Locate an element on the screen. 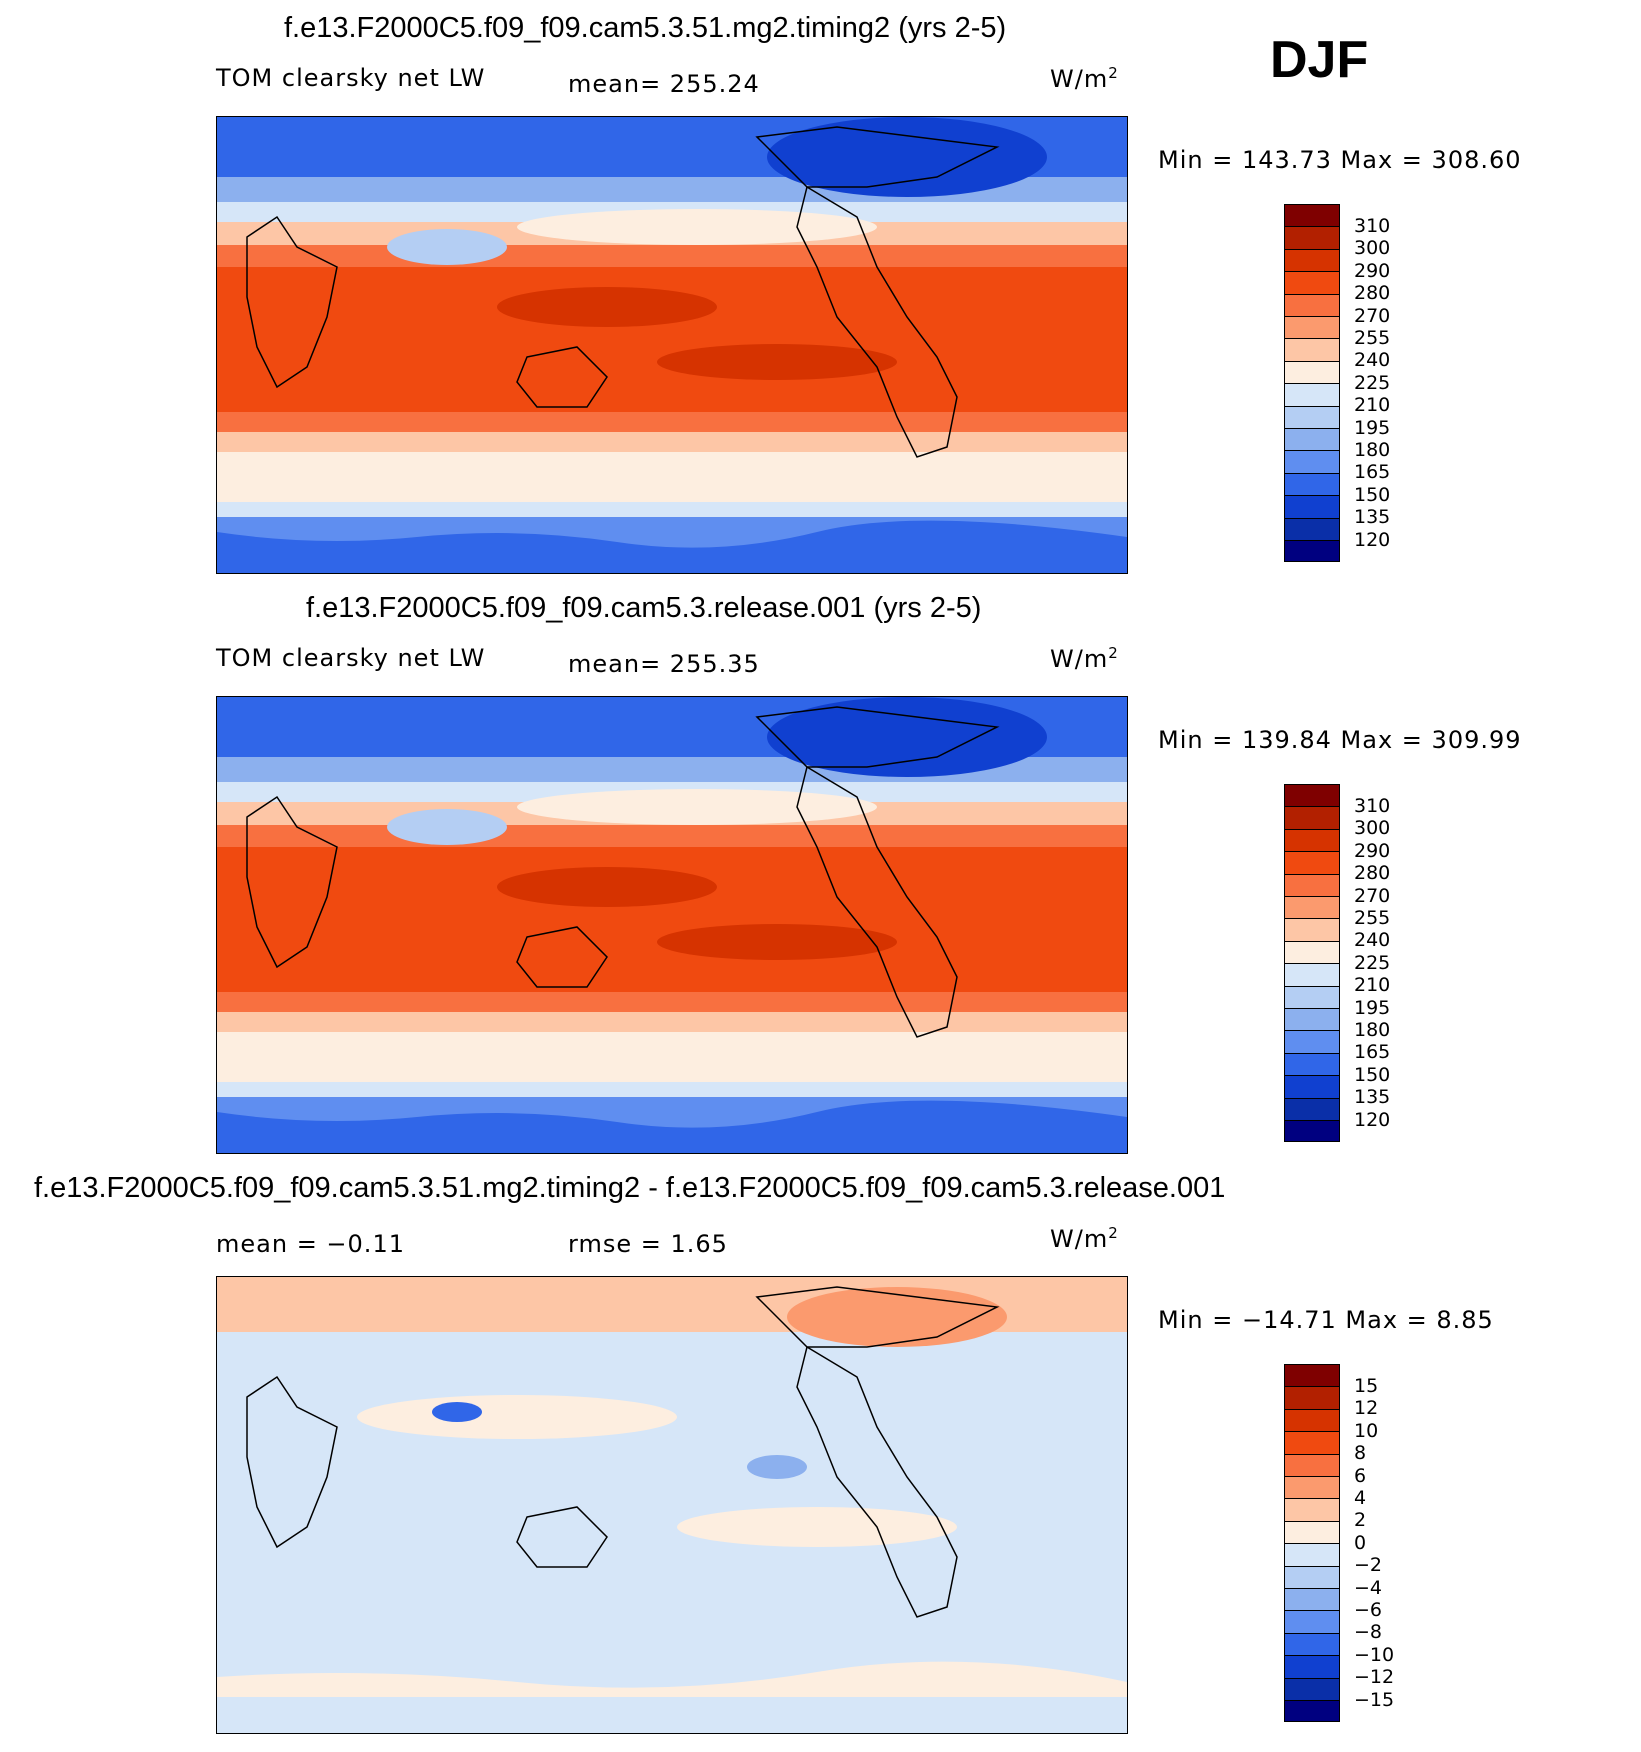 This screenshot has height=1752, width=1641. colorbar-label: −15 is located at coordinates (1374, 1699).